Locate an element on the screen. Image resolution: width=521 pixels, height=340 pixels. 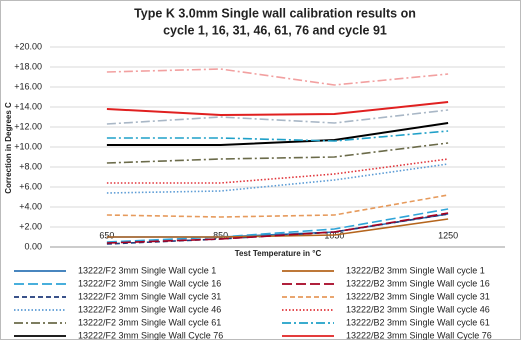
legend-label: 13222/F2 3mm Single Wall Cycle 76 is located at coordinates (150, 335).